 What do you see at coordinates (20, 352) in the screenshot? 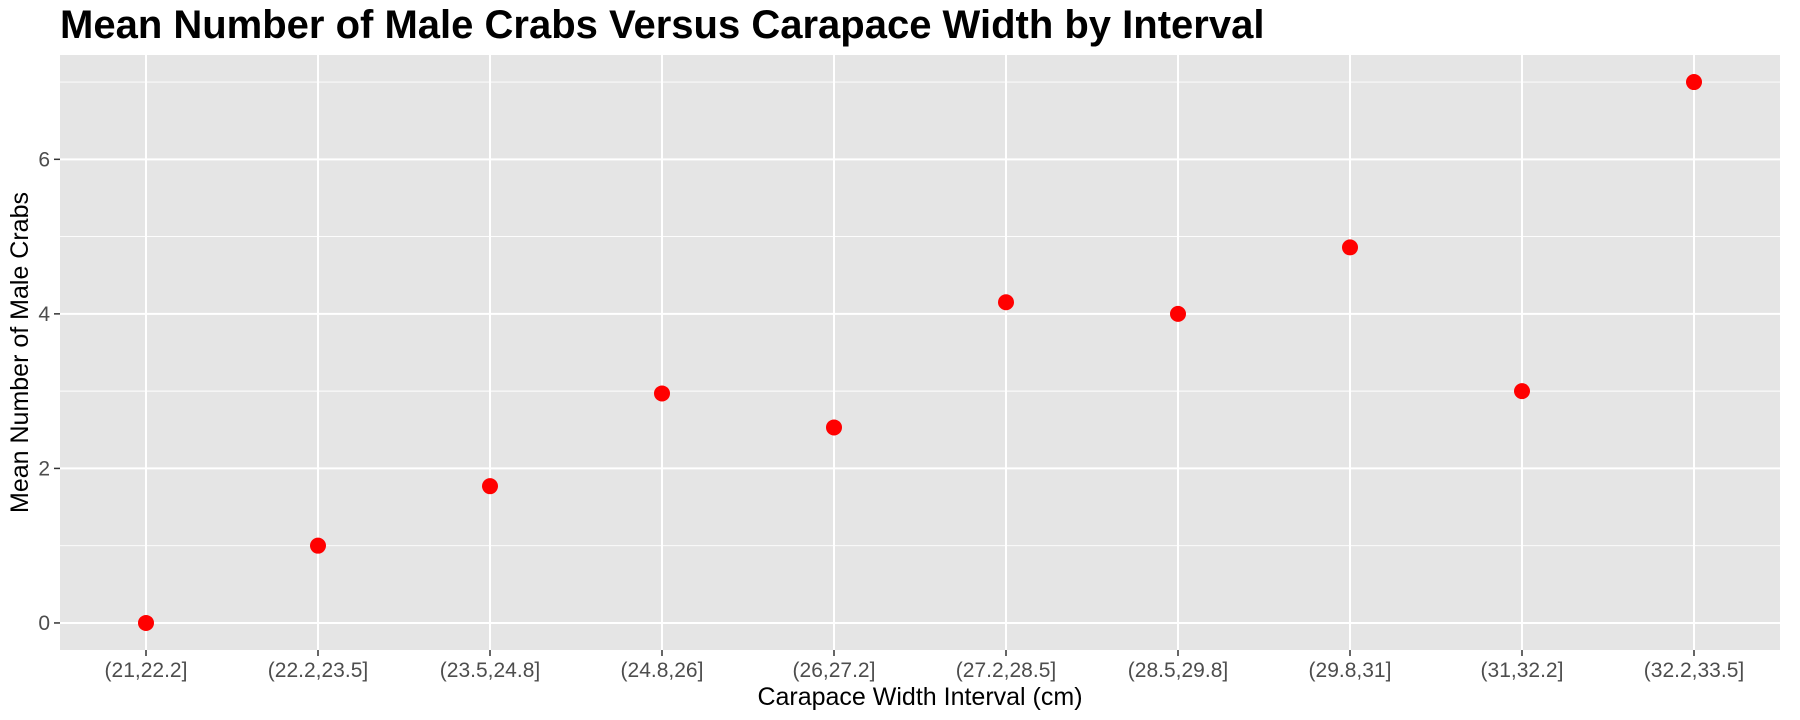
I see `y-axis-title: Mean Number of Male Crabs` at bounding box center [20, 352].